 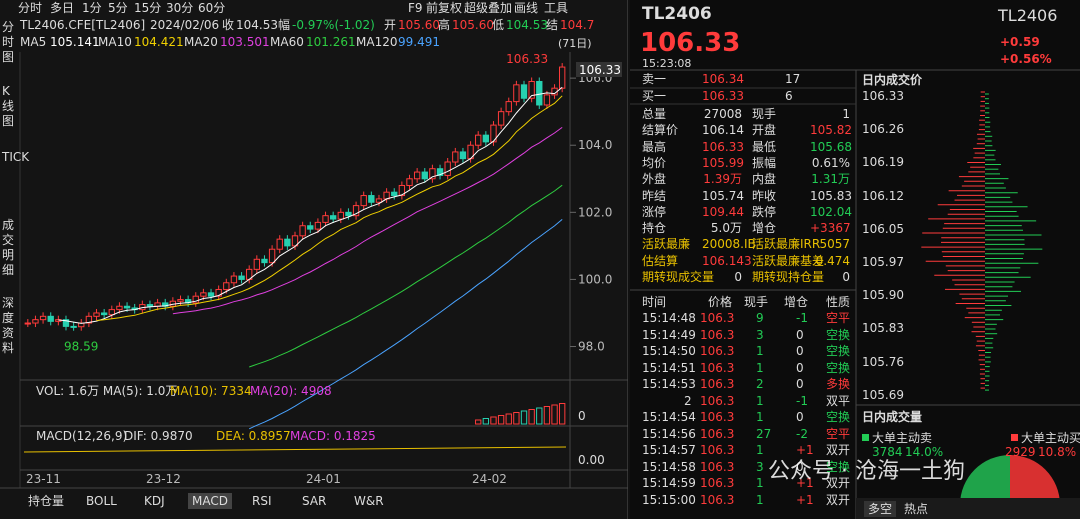 What do you see at coordinates (883, 394) in the screenshot?
I see `ladder-price: 105.69` at bounding box center [883, 394].